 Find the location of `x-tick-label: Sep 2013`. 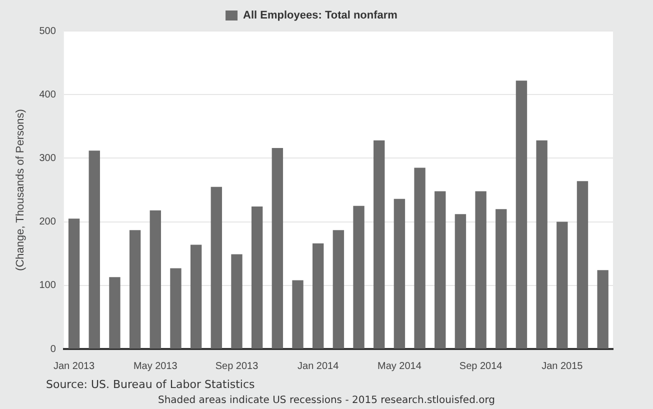

x-tick-label: Sep 2013 is located at coordinates (237, 366).